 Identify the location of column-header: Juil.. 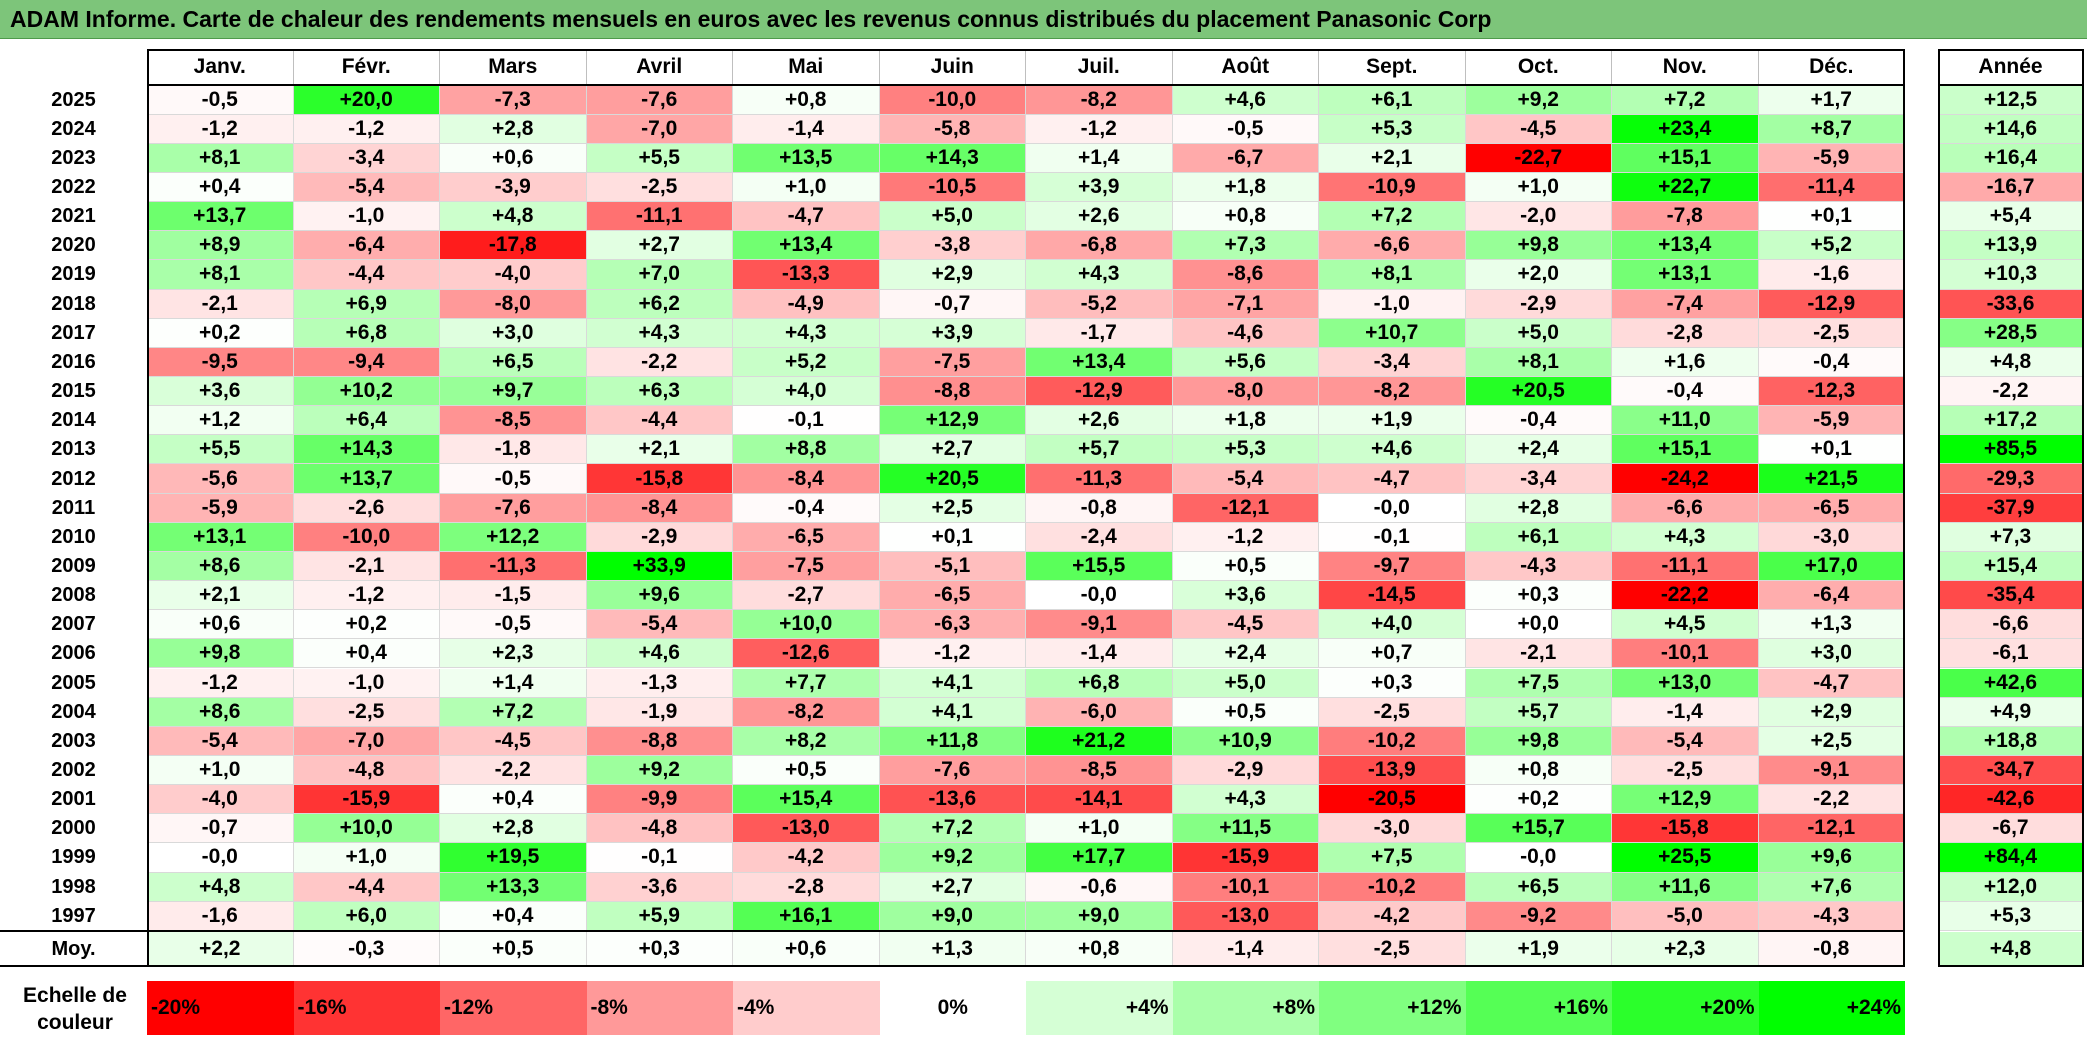
(1099, 67).